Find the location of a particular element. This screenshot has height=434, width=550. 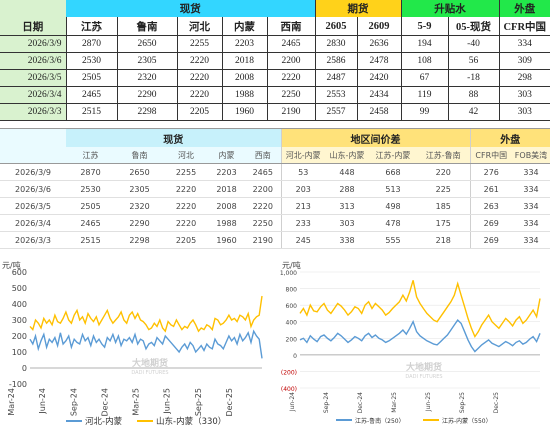

value-cell: 2250 is located at coordinates (263, 223).